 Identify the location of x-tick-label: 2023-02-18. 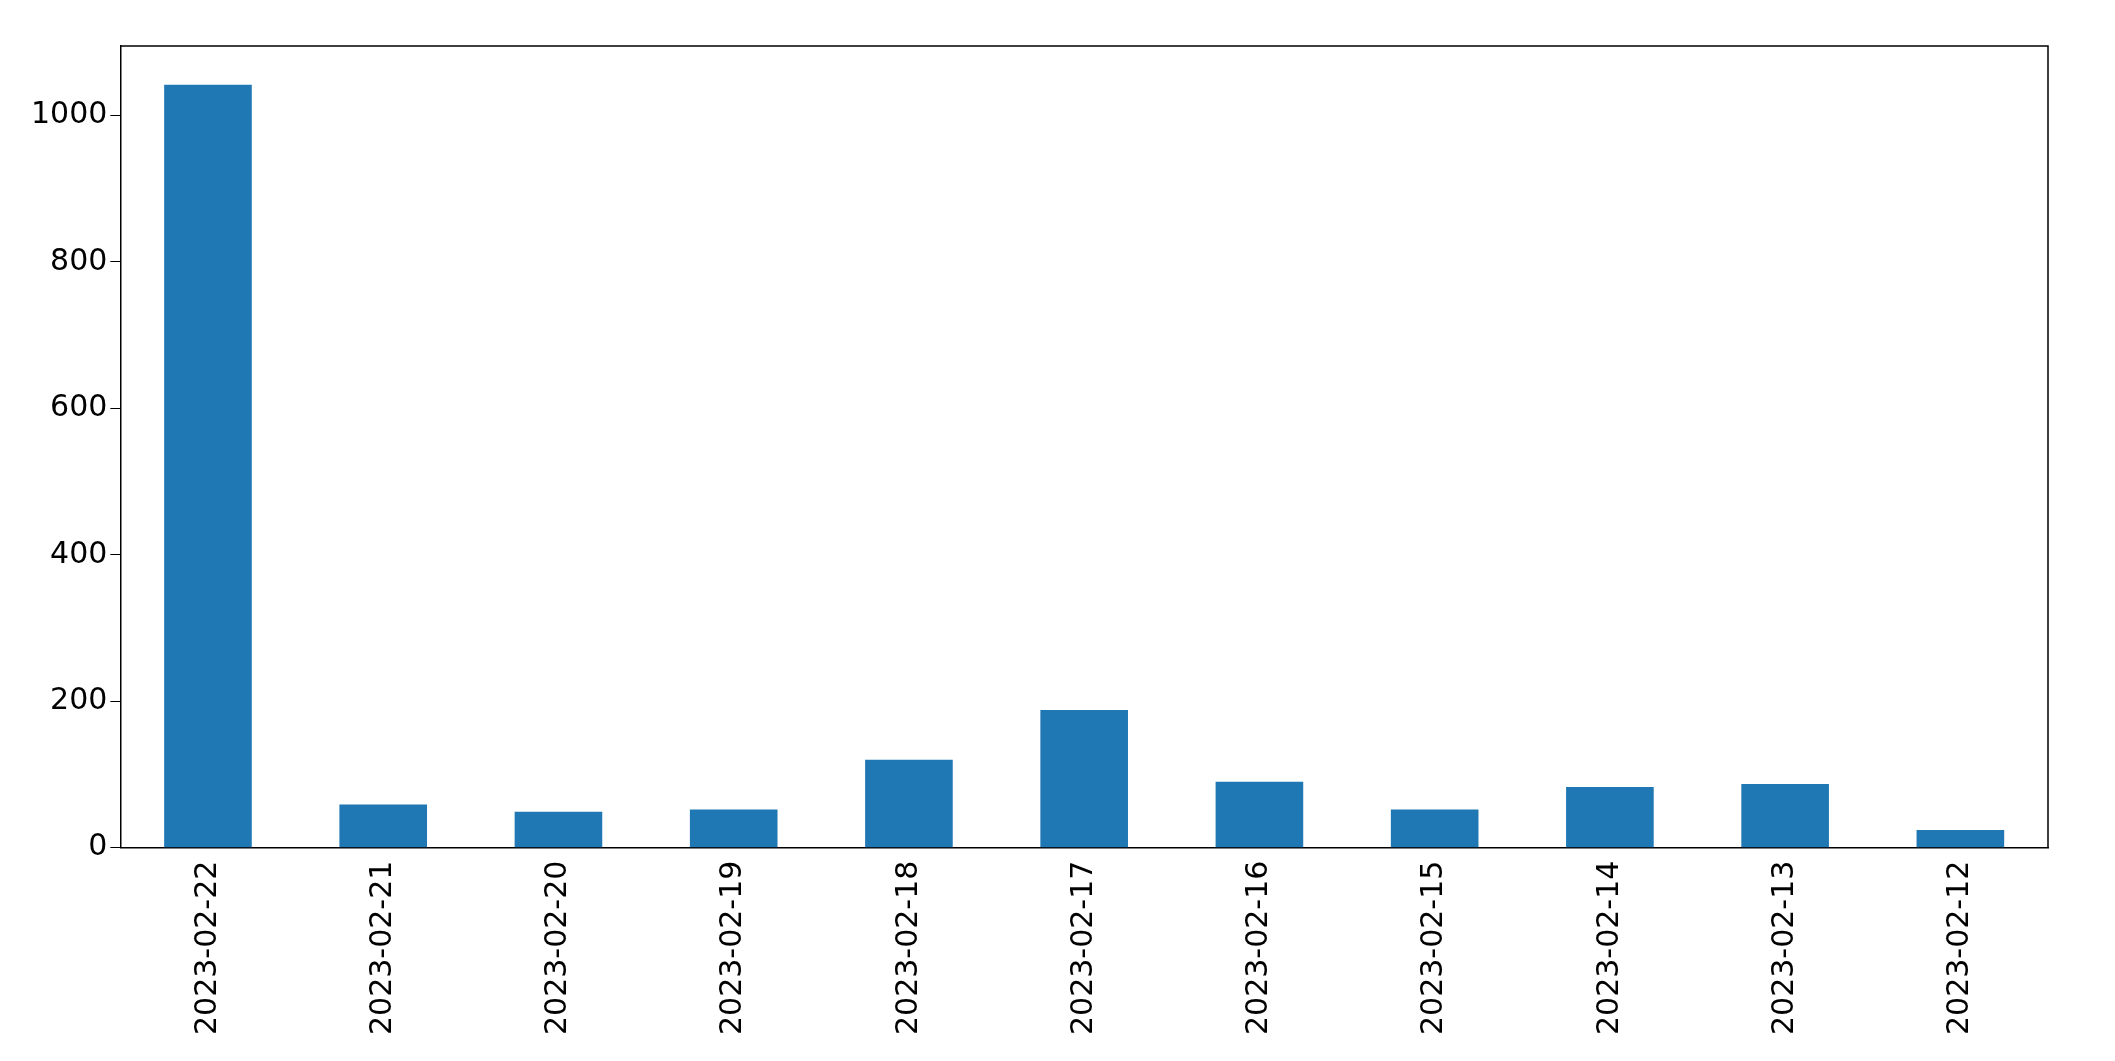
(906, 948).